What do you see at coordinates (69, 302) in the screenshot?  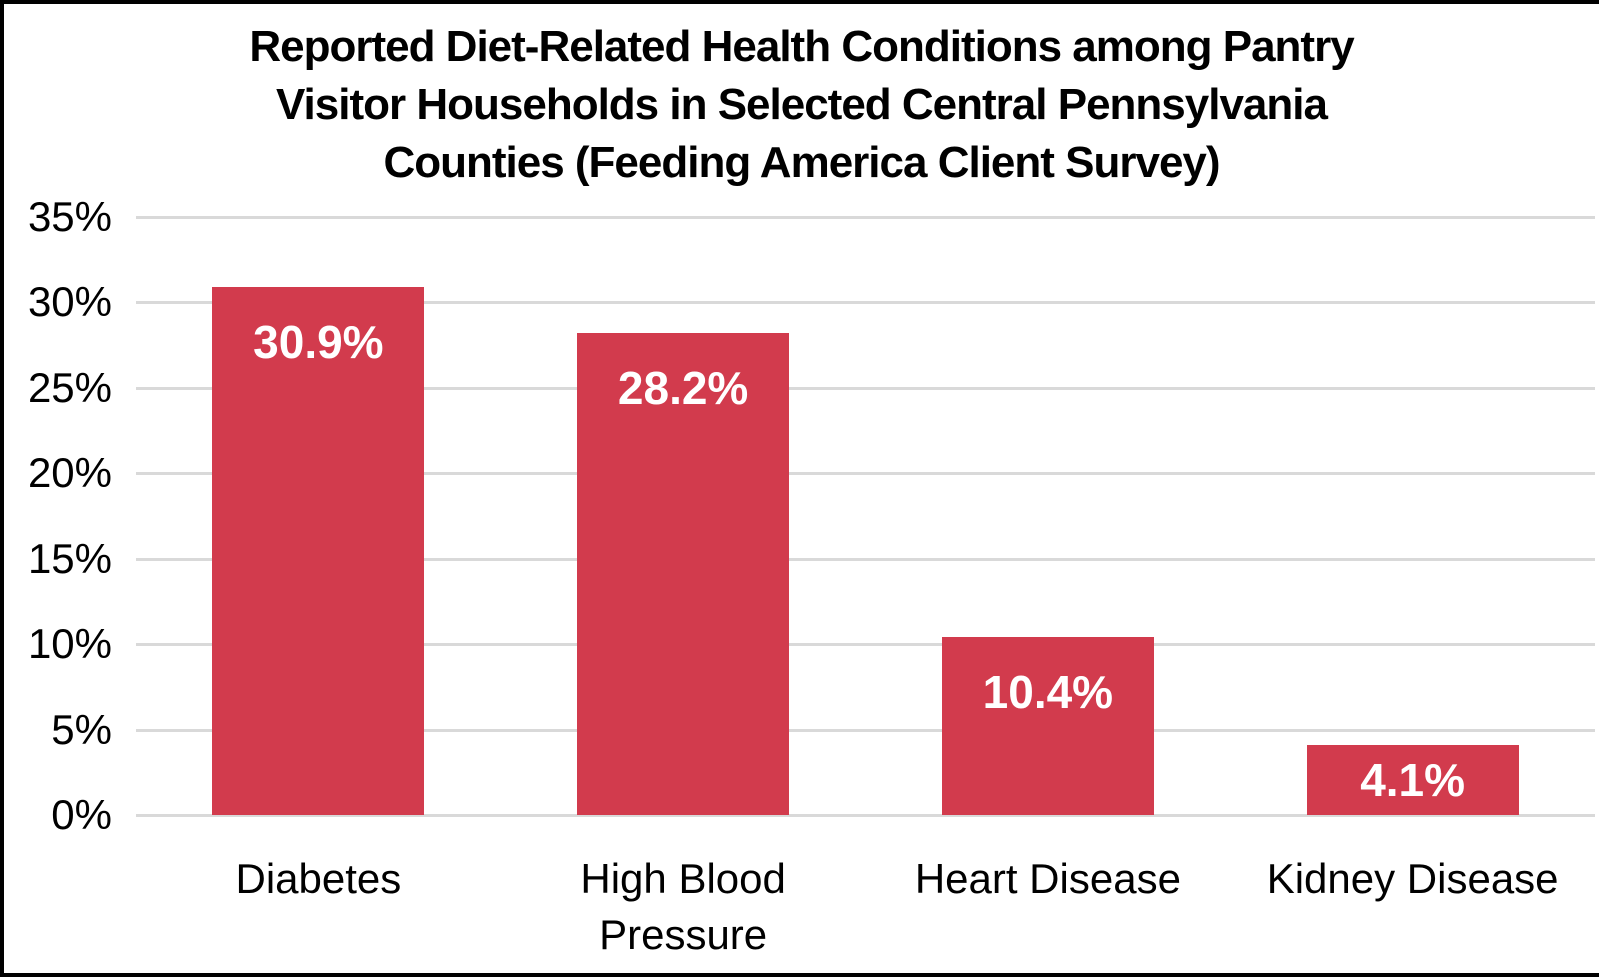 I see `y-axis-tick-label: 30%` at bounding box center [69, 302].